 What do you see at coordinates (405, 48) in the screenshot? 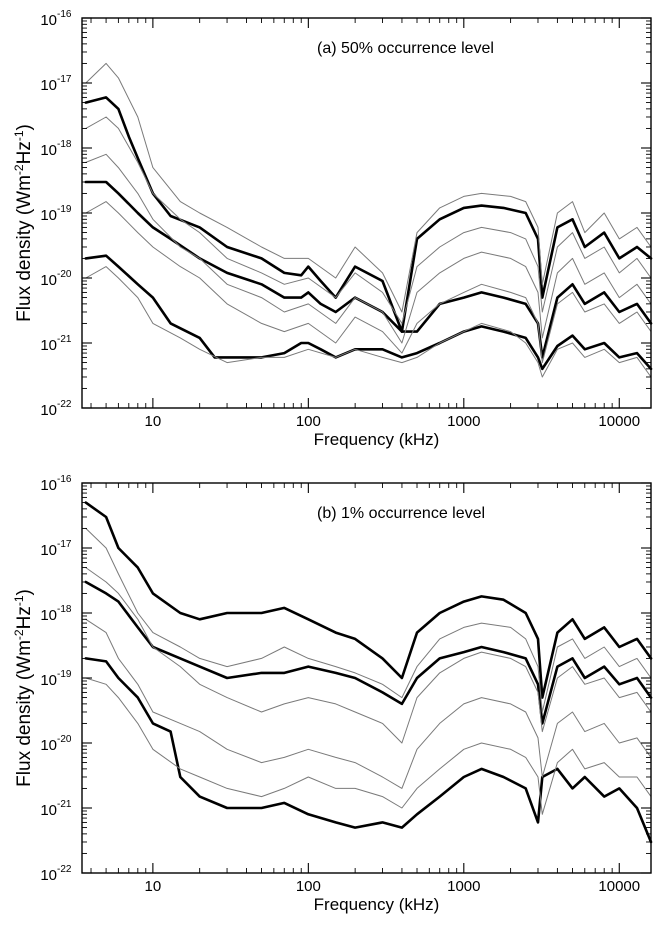
I see `panel-annotation: (a) 50% occurrence level` at bounding box center [405, 48].